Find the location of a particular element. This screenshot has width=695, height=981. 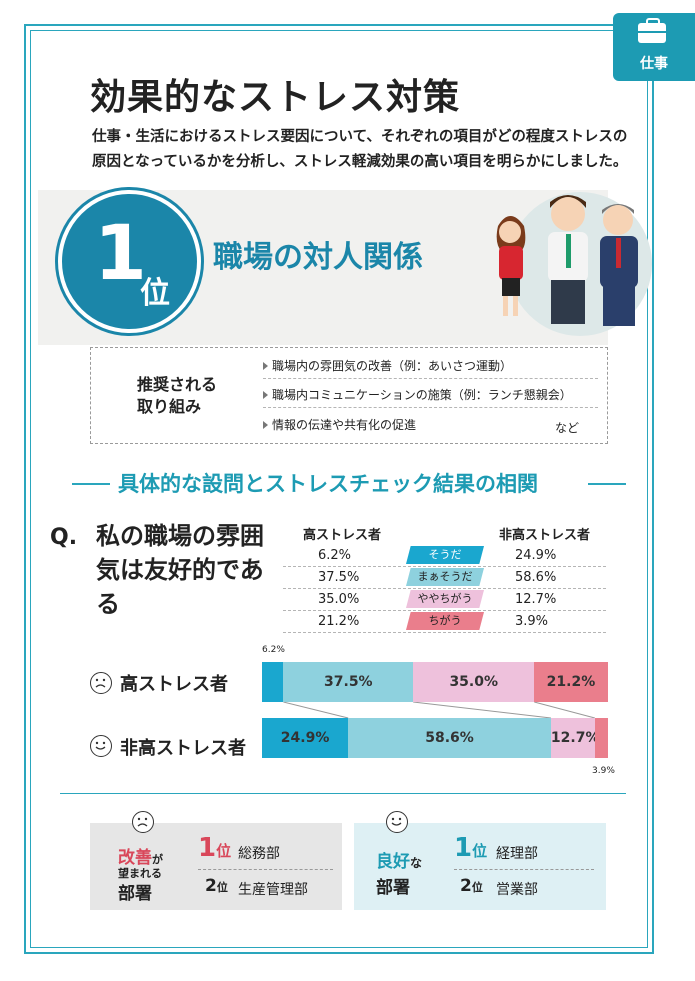

people-illustration is located at coordinates (574, 264).